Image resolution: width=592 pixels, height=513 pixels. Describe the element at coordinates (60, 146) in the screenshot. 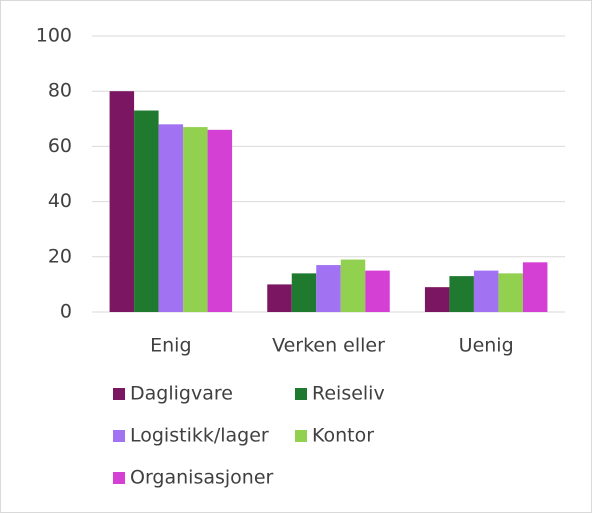

I see `y-tick-label: 60` at that location.